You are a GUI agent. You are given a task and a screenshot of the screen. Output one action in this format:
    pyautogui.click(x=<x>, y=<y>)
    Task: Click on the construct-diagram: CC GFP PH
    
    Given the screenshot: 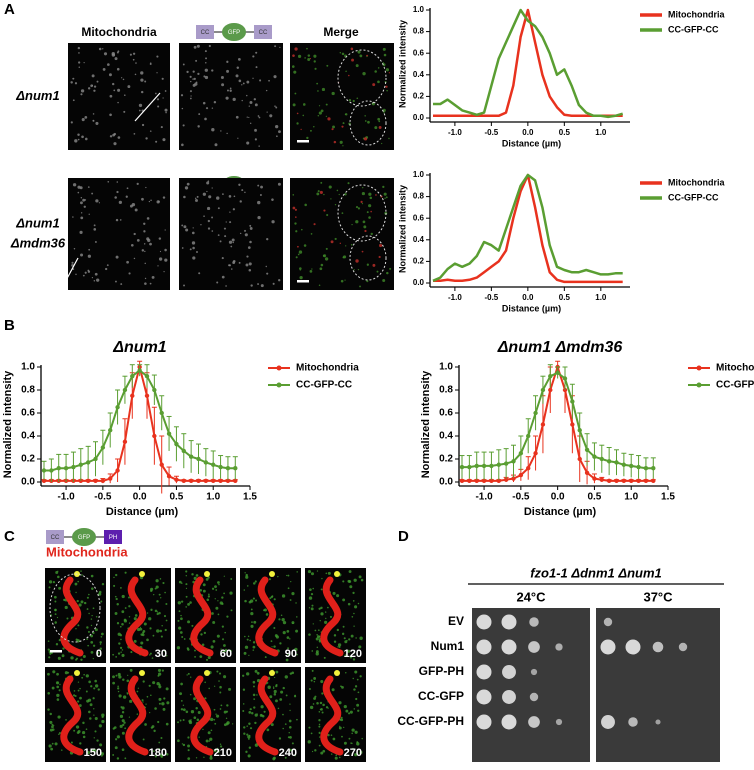 What is the action you would take?
    pyautogui.click(x=84, y=537)
    